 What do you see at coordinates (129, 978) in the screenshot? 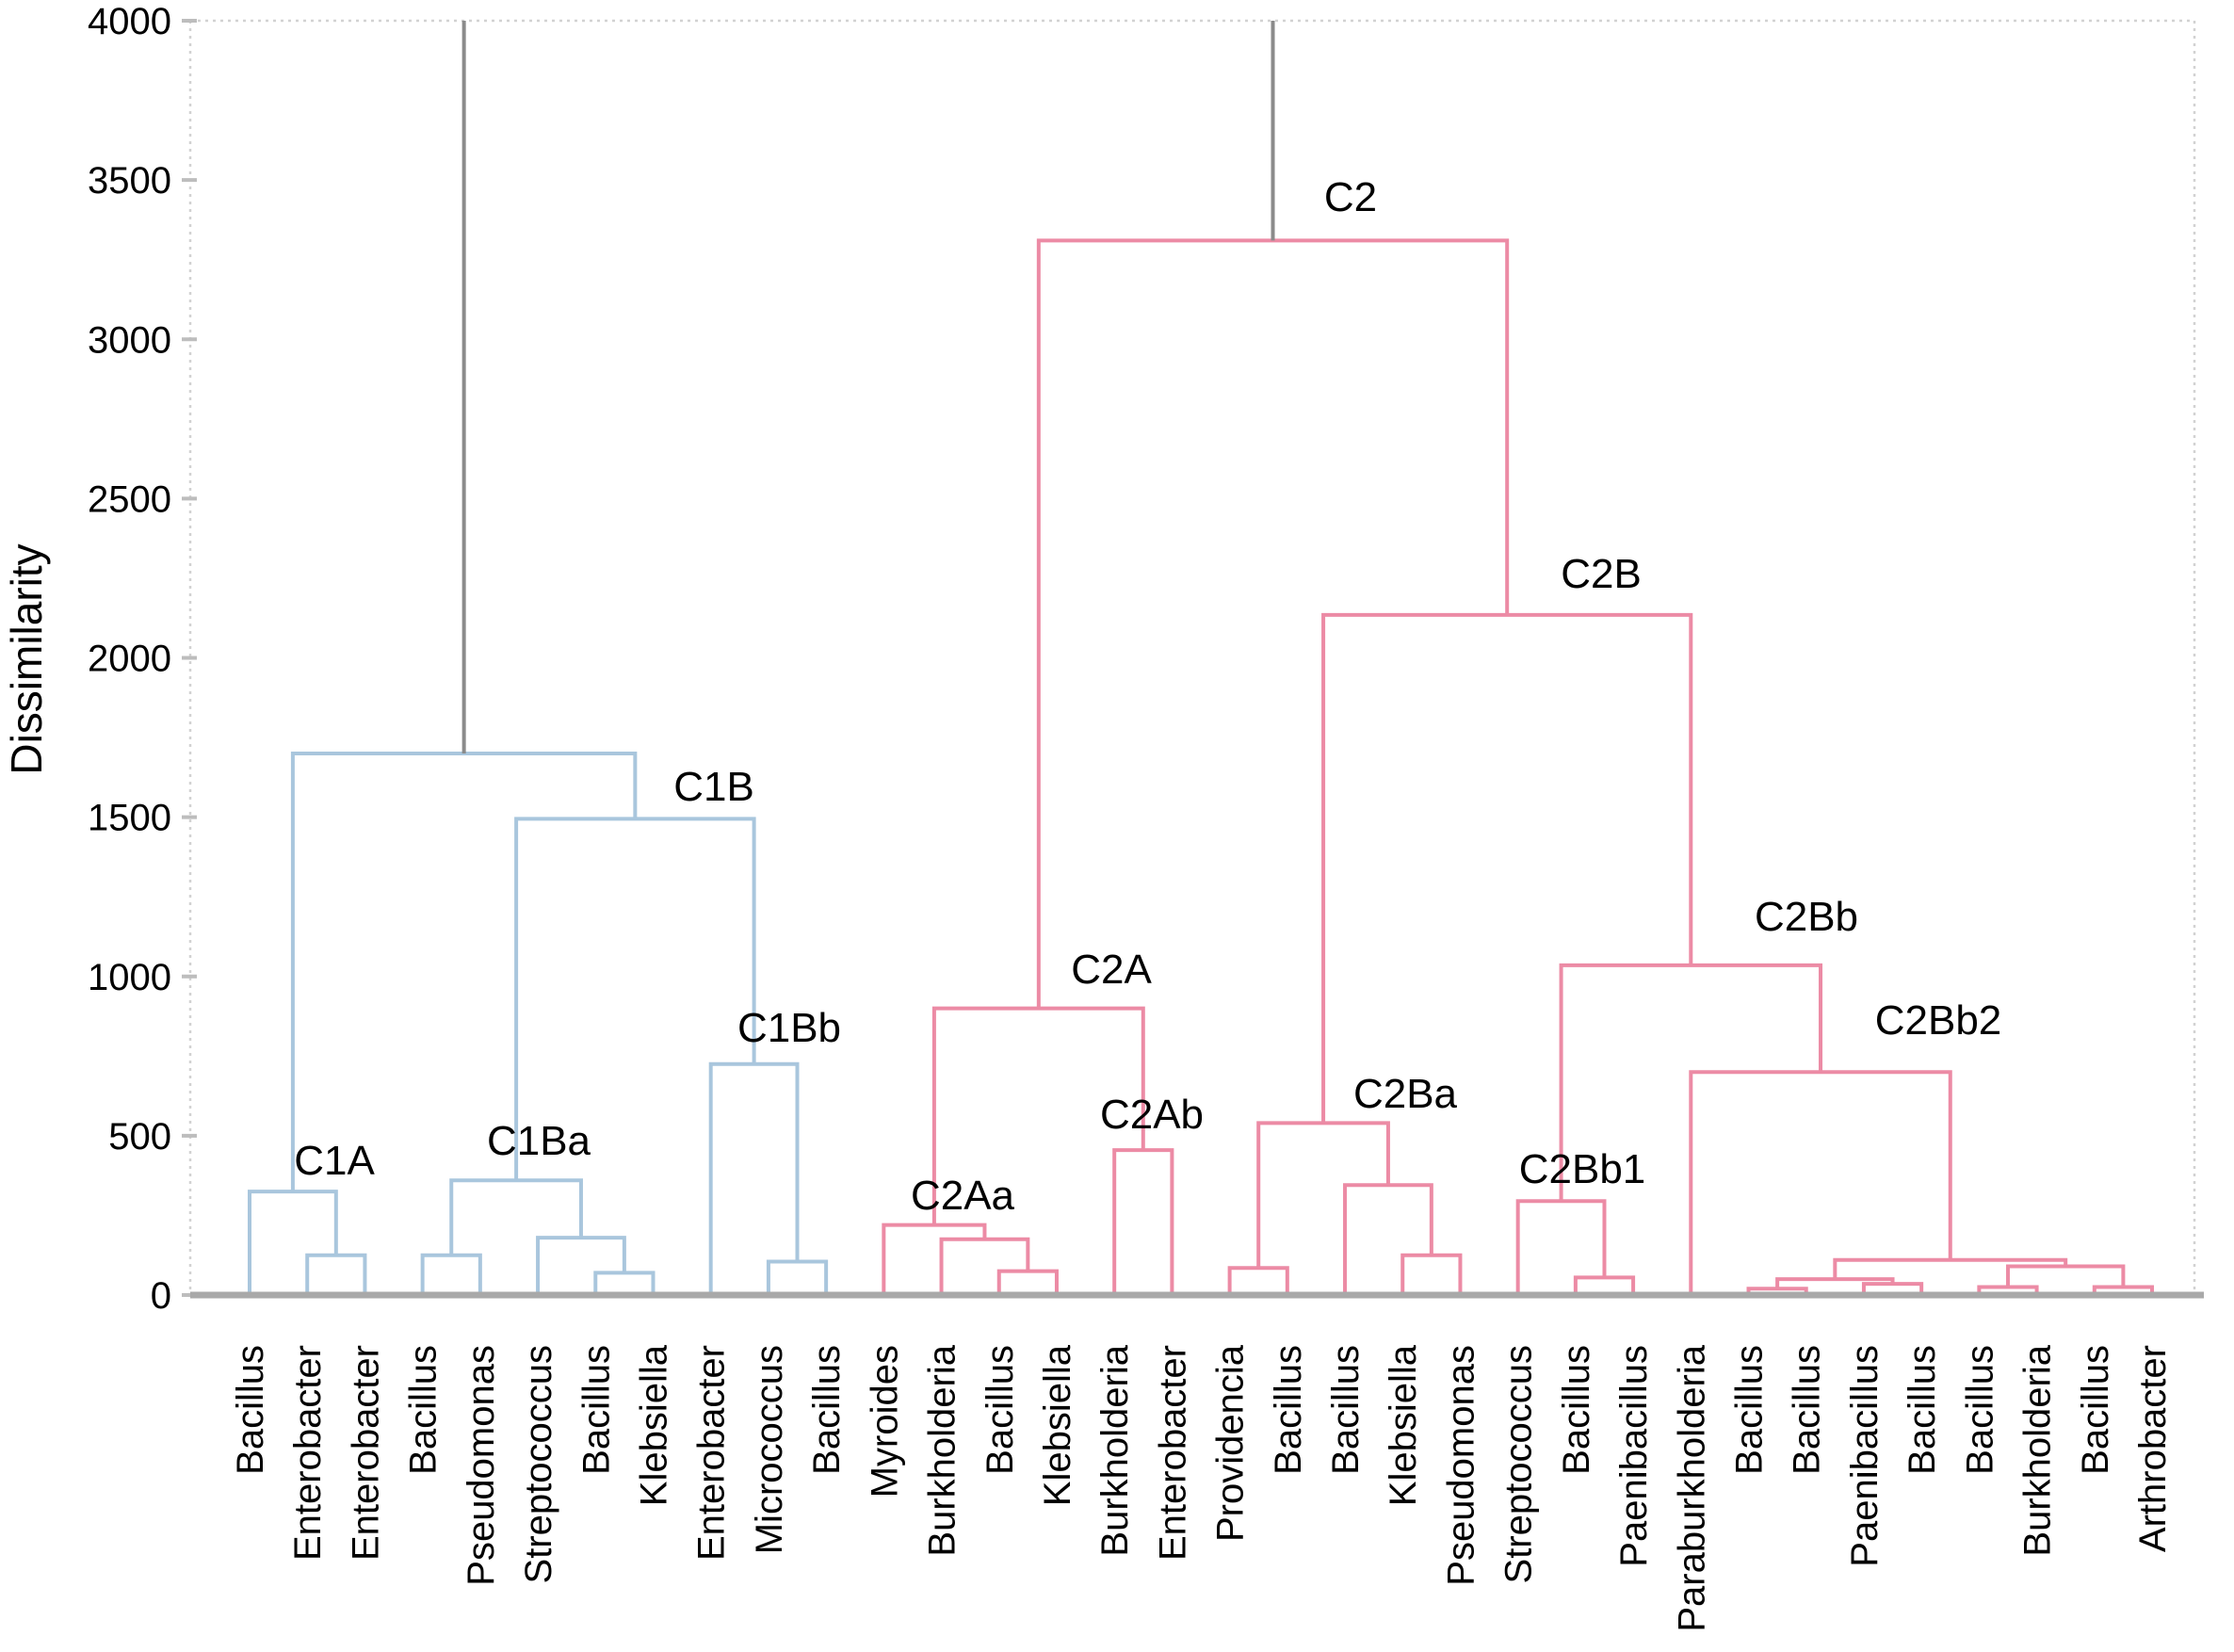
I see `y-tick-label: 1000` at bounding box center [129, 978].